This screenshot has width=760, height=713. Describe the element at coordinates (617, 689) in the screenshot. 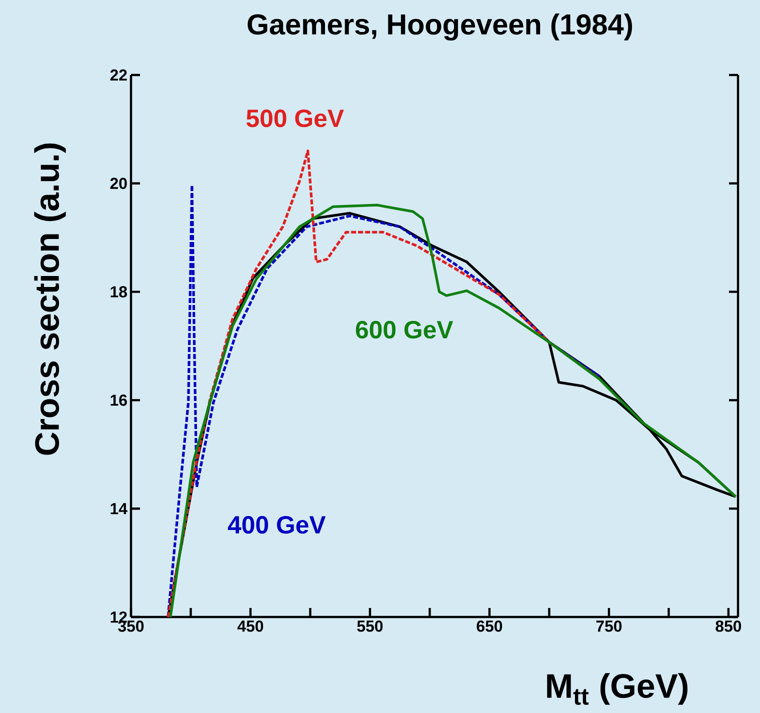

I see `x-axis-title: M$_{tt}$ (GeV)` at that location.